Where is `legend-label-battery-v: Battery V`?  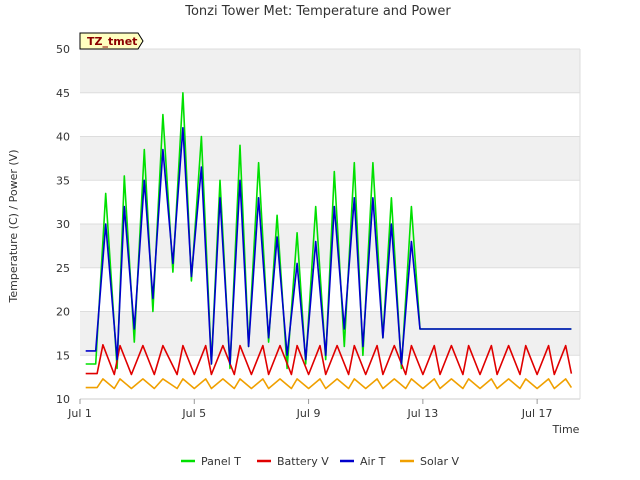 legend-label-battery-v: Battery V is located at coordinates (303, 461).